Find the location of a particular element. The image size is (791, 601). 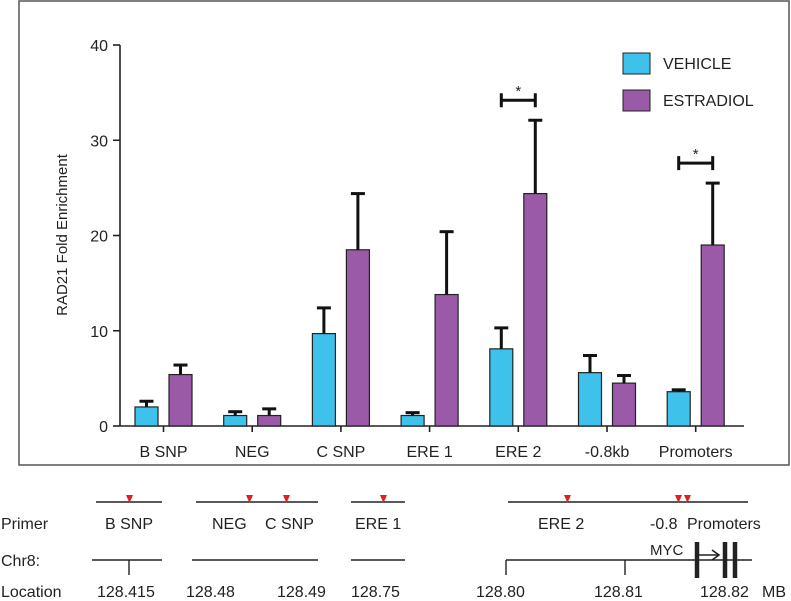

row-label-location: Location is located at coordinates (31, 592).